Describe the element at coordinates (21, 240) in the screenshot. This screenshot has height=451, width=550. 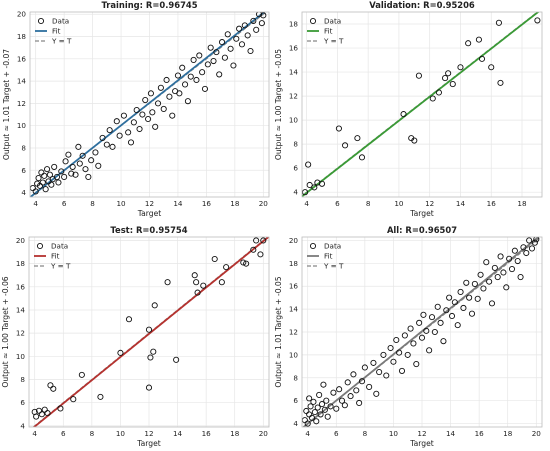
I see `y-tick-label: 20` at that location.